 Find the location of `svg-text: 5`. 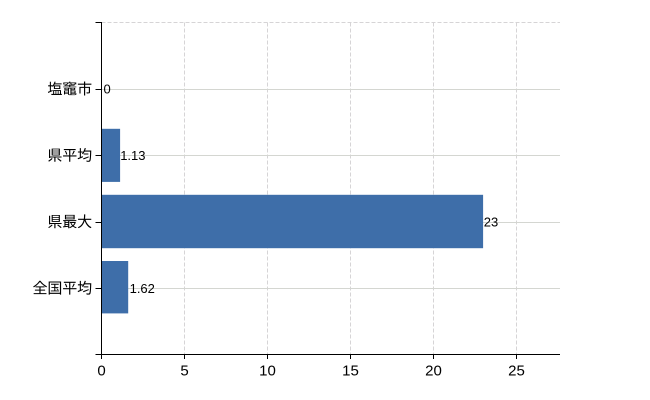

svg-text: 5 is located at coordinates (184, 371).